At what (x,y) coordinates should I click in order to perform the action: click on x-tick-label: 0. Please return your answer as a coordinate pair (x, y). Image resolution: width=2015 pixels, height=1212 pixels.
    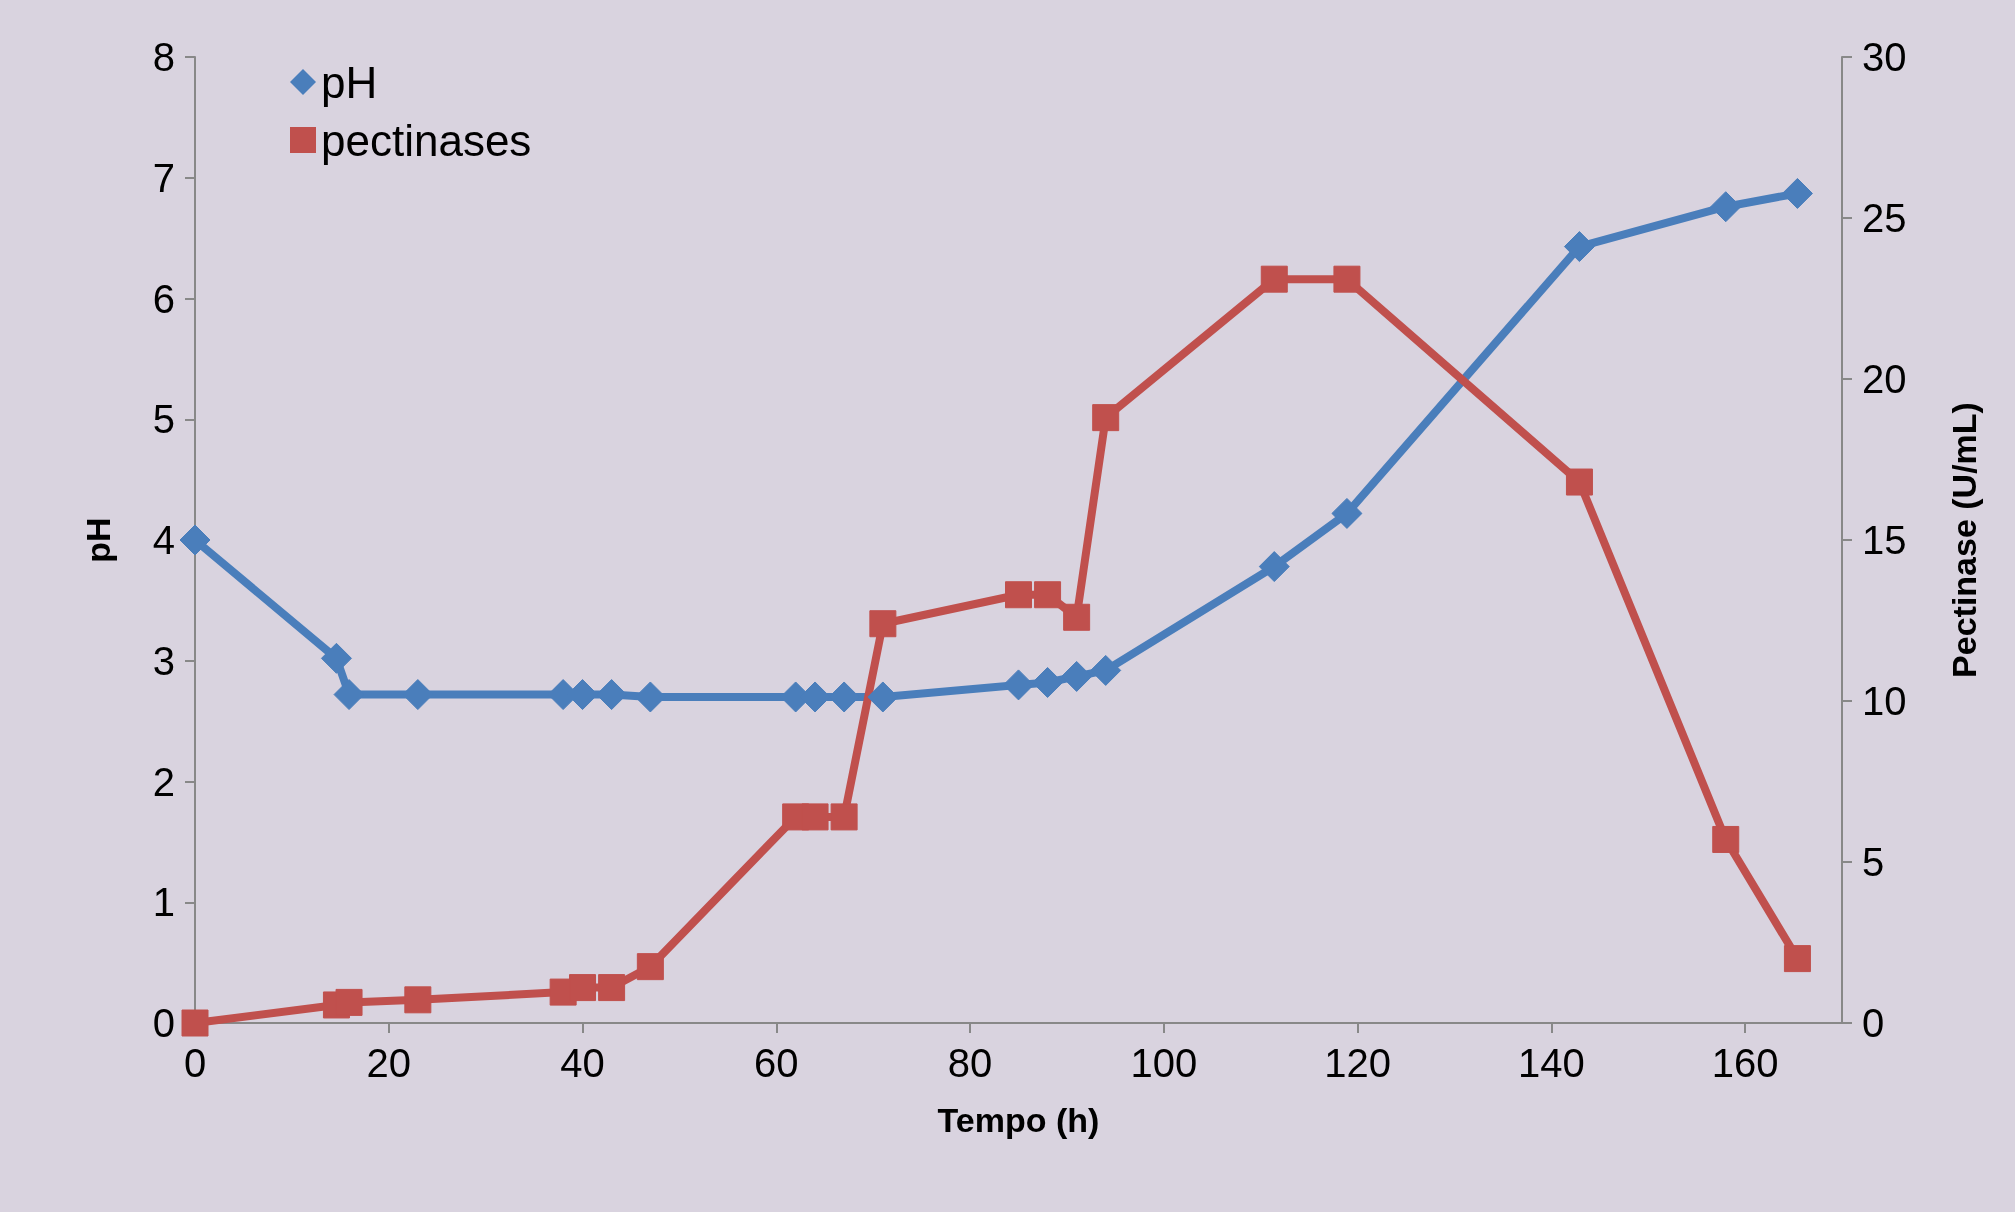
    Looking at the image, I should click on (195, 1063).